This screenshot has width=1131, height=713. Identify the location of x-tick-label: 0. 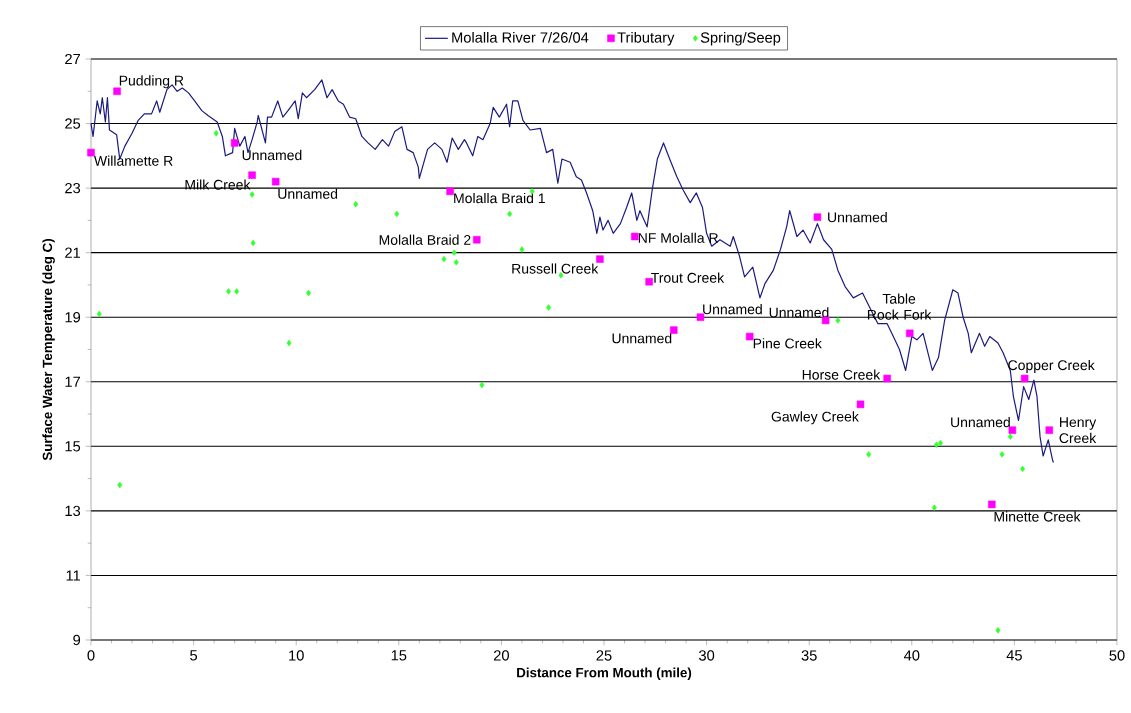
(91, 655).